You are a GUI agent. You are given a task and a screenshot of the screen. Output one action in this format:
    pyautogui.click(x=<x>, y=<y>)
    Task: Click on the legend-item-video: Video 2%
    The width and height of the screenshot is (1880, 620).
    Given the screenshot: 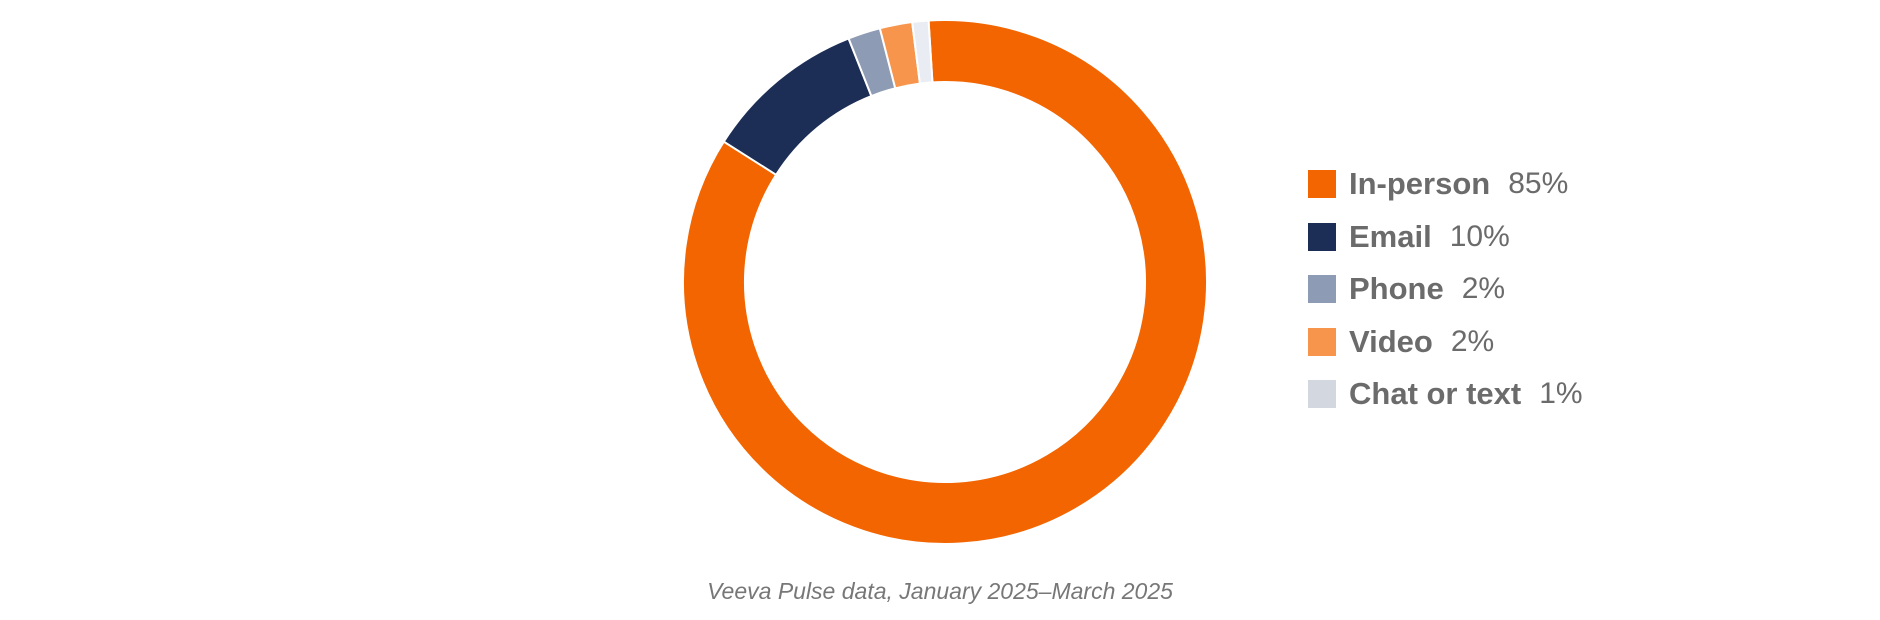 What is the action you would take?
    pyautogui.click(x=1445, y=342)
    